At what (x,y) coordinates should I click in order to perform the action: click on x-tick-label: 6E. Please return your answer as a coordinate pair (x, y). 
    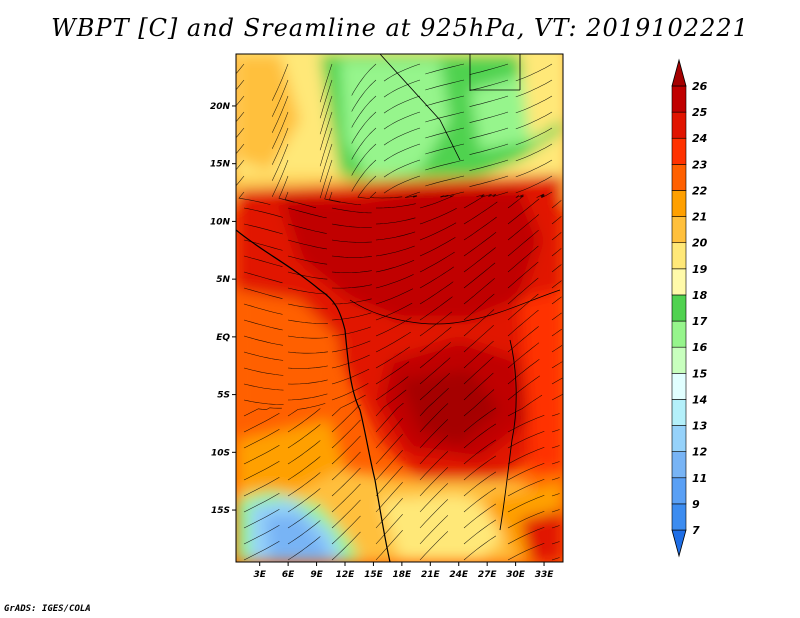
    Looking at the image, I should click on (288, 575).